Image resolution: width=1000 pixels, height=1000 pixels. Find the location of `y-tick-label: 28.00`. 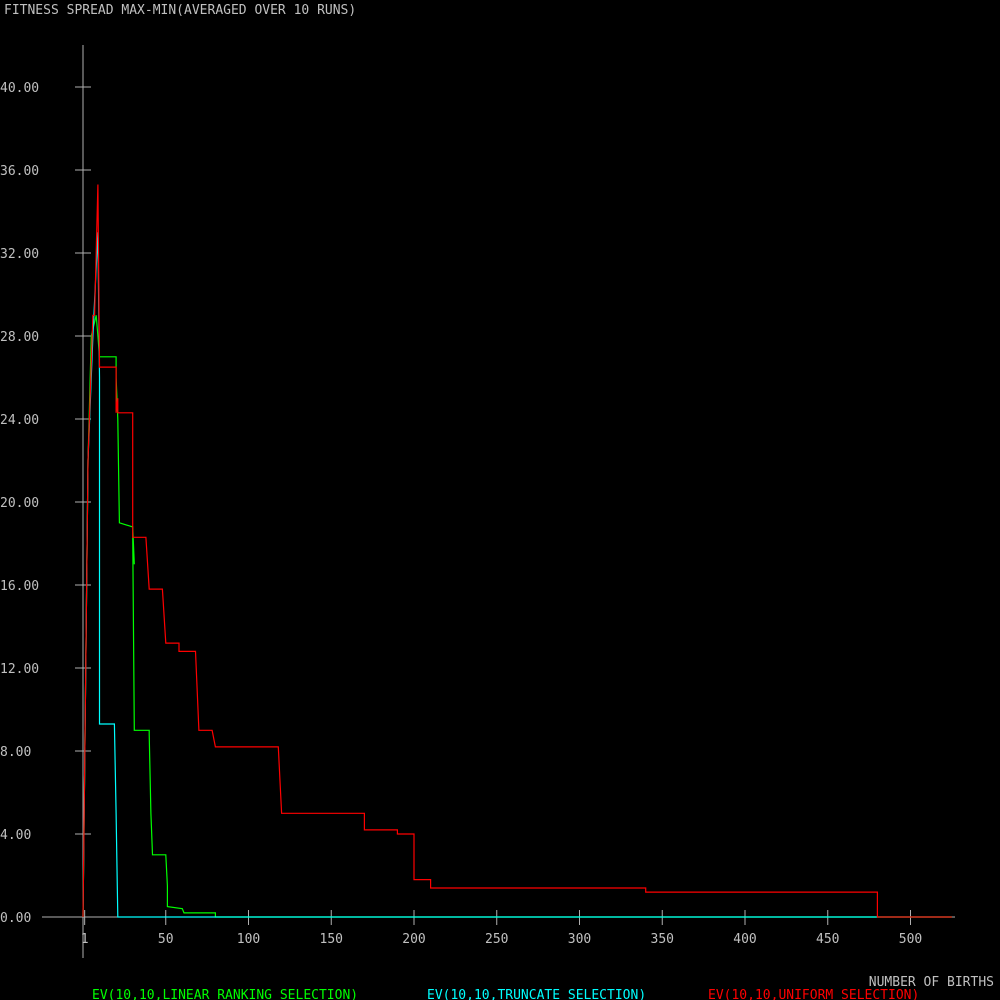

y-tick-label: 28.00 is located at coordinates (19, 337).